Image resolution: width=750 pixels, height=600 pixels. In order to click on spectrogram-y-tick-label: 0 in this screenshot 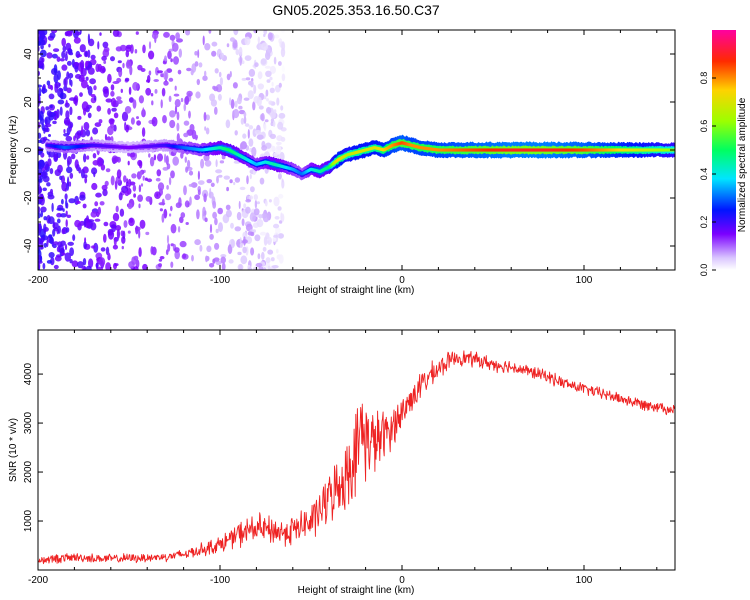, I will do `click(28, 150)`.